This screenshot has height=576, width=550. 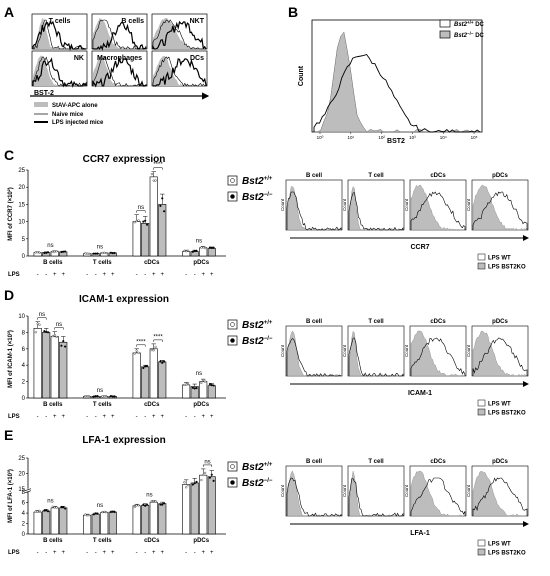 I want to click on hist-title: T cell, so click(x=376, y=462).